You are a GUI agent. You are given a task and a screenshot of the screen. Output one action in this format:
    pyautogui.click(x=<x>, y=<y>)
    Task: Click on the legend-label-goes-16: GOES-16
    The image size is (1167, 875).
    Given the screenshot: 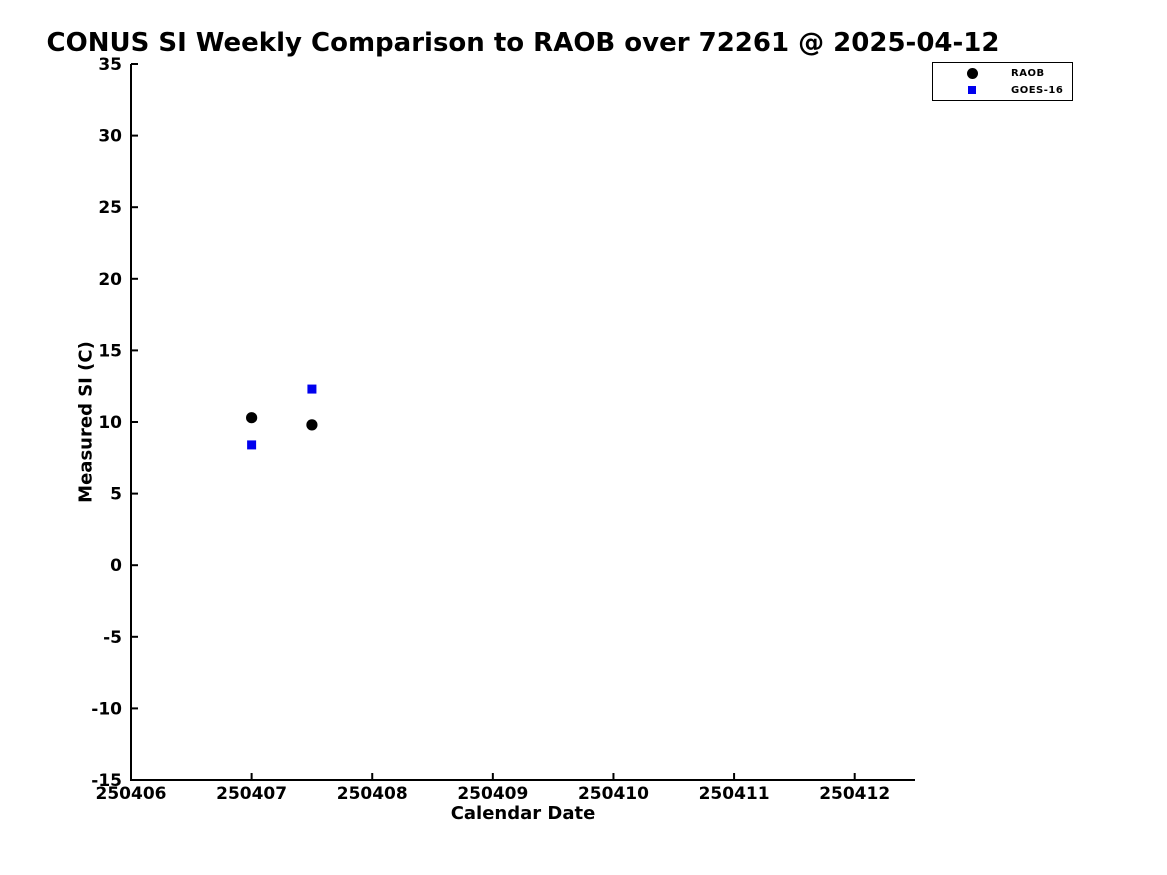 What is the action you would take?
    pyautogui.click(x=1037, y=90)
    